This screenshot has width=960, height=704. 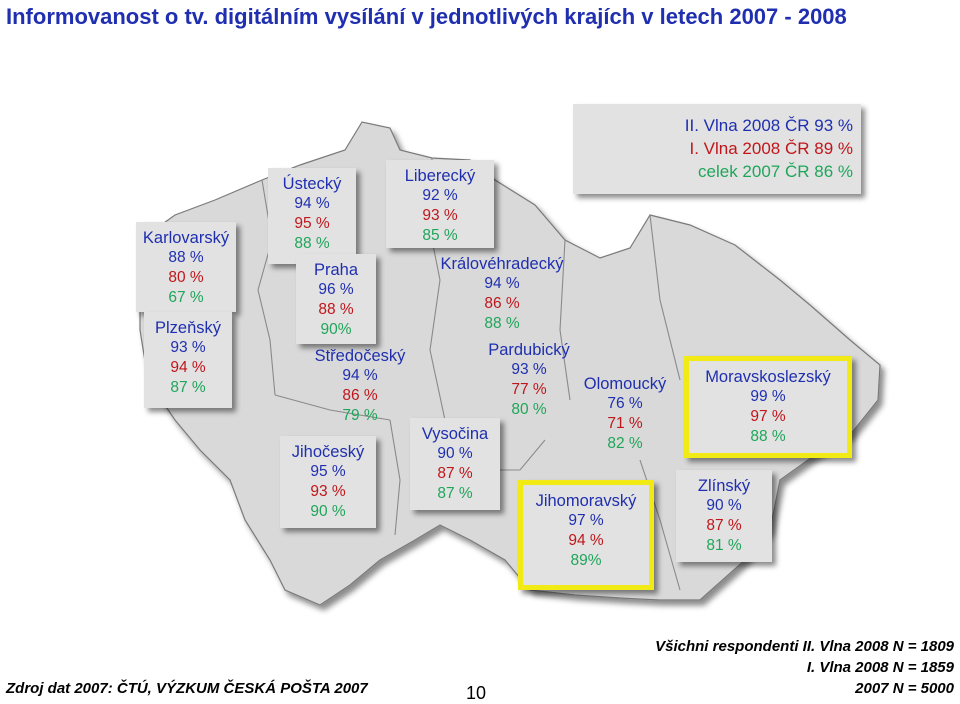 What do you see at coordinates (529, 350) in the screenshot?
I see `region-name: Pardubický` at bounding box center [529, 350].